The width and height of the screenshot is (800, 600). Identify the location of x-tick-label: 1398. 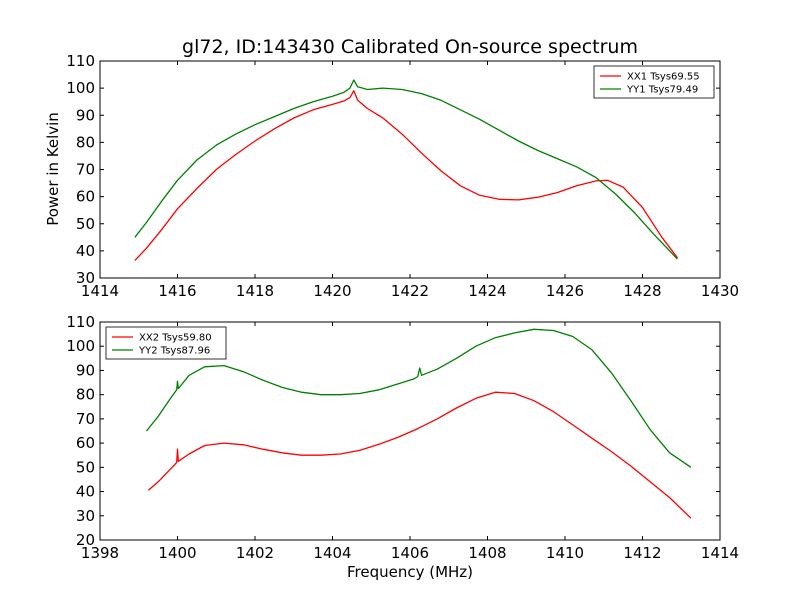
(100, 553).